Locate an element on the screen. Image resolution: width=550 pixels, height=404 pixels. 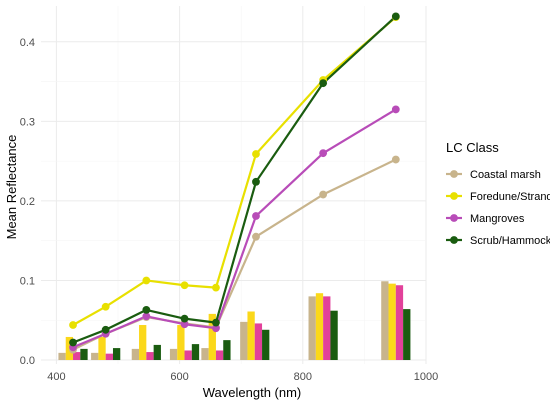
y-tick-label: 0.3 is located at coordinates (27, 122).